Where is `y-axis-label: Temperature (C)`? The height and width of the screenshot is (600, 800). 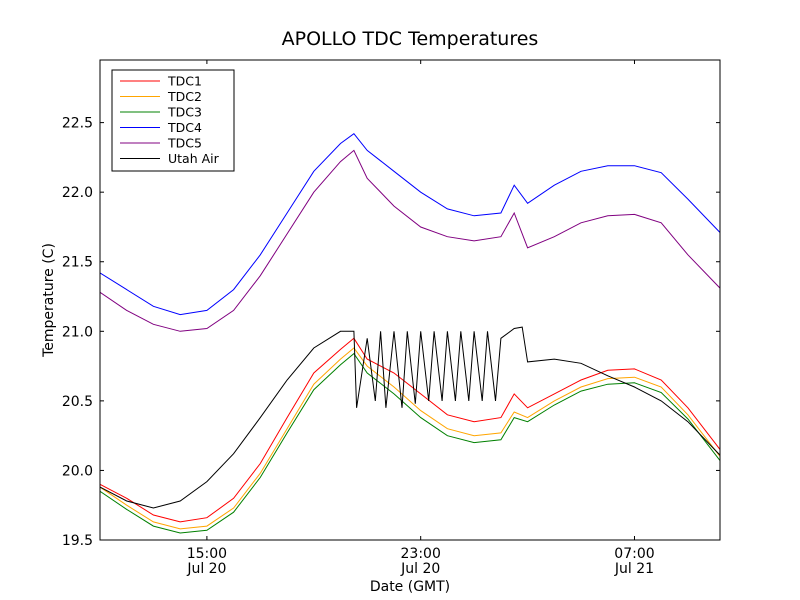
y-axis-label: Temperature (C) is located at coordinates (49, 300).